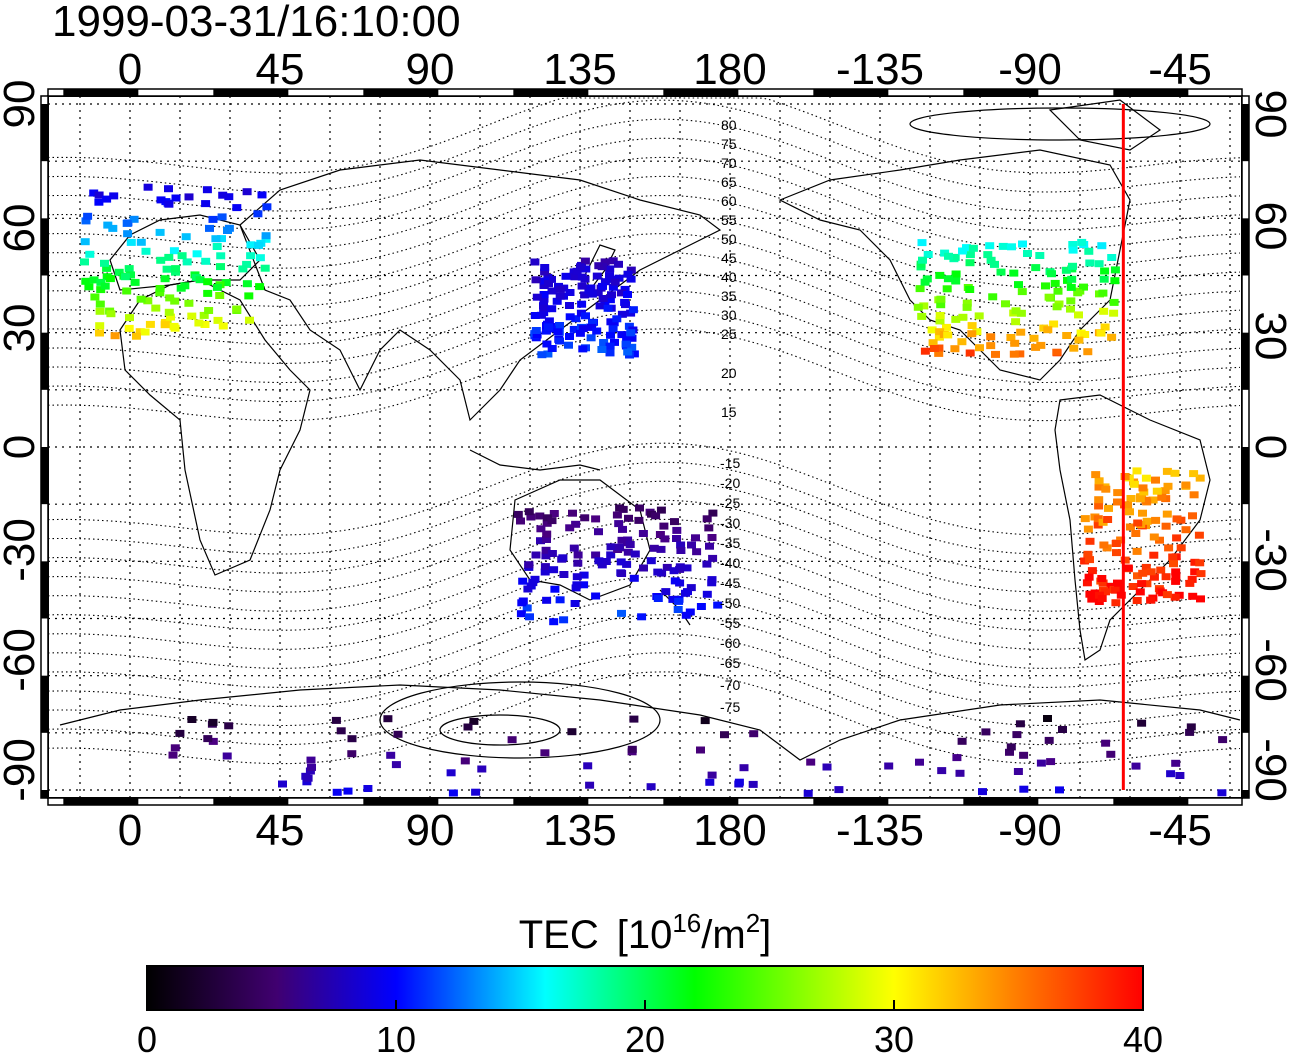 This screenshot has height=1057, width=1292. I want to click on contour-label: 55, so click(729, 220).